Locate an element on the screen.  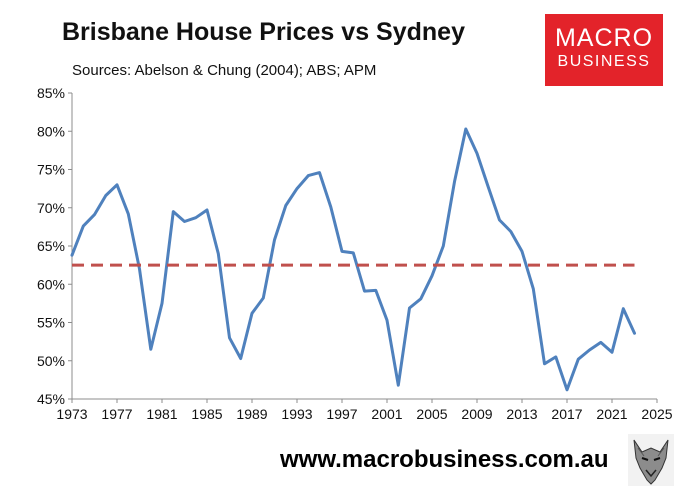
y-tick-label: 50% is located at coordinates (51, 361).